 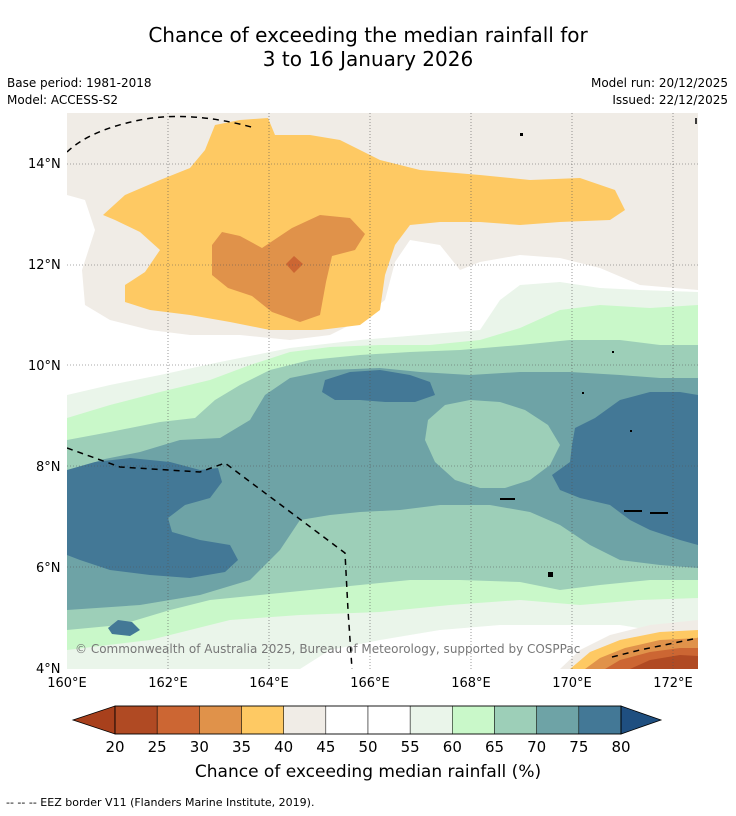 I want to click on x-tick-label: 160°E, so click(x=67, y=683).